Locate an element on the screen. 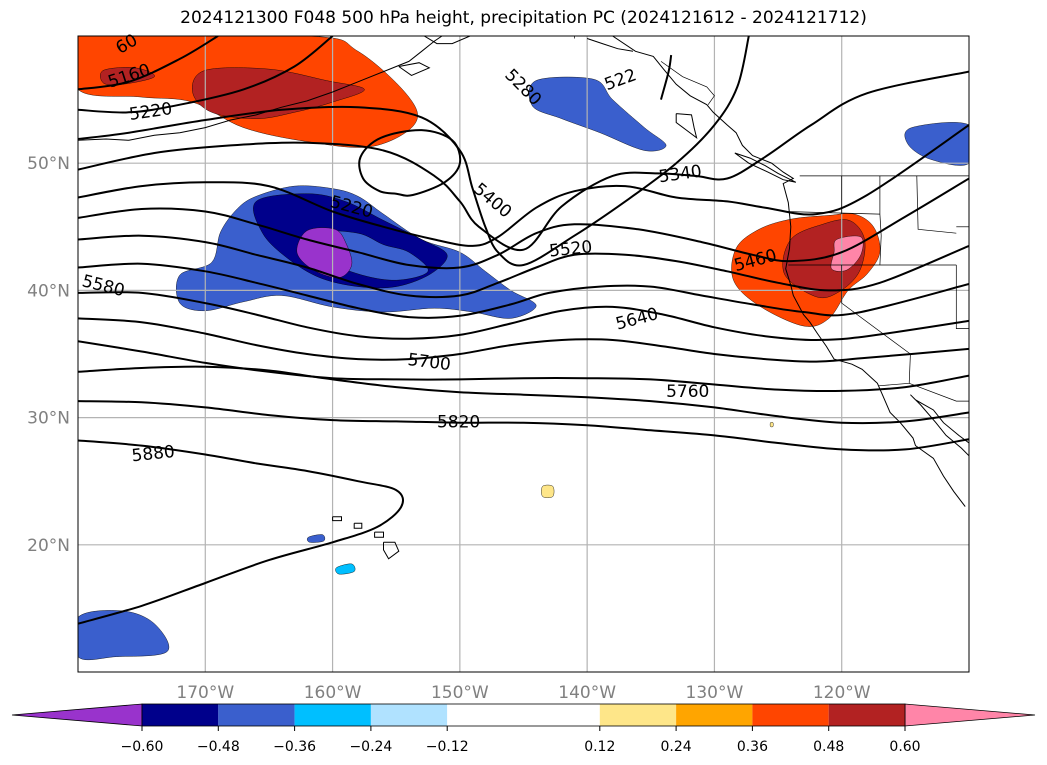 The height and width of the screenshot is (765, 1047). contour-label-text: 5760 is located at coordinates (687, 392).